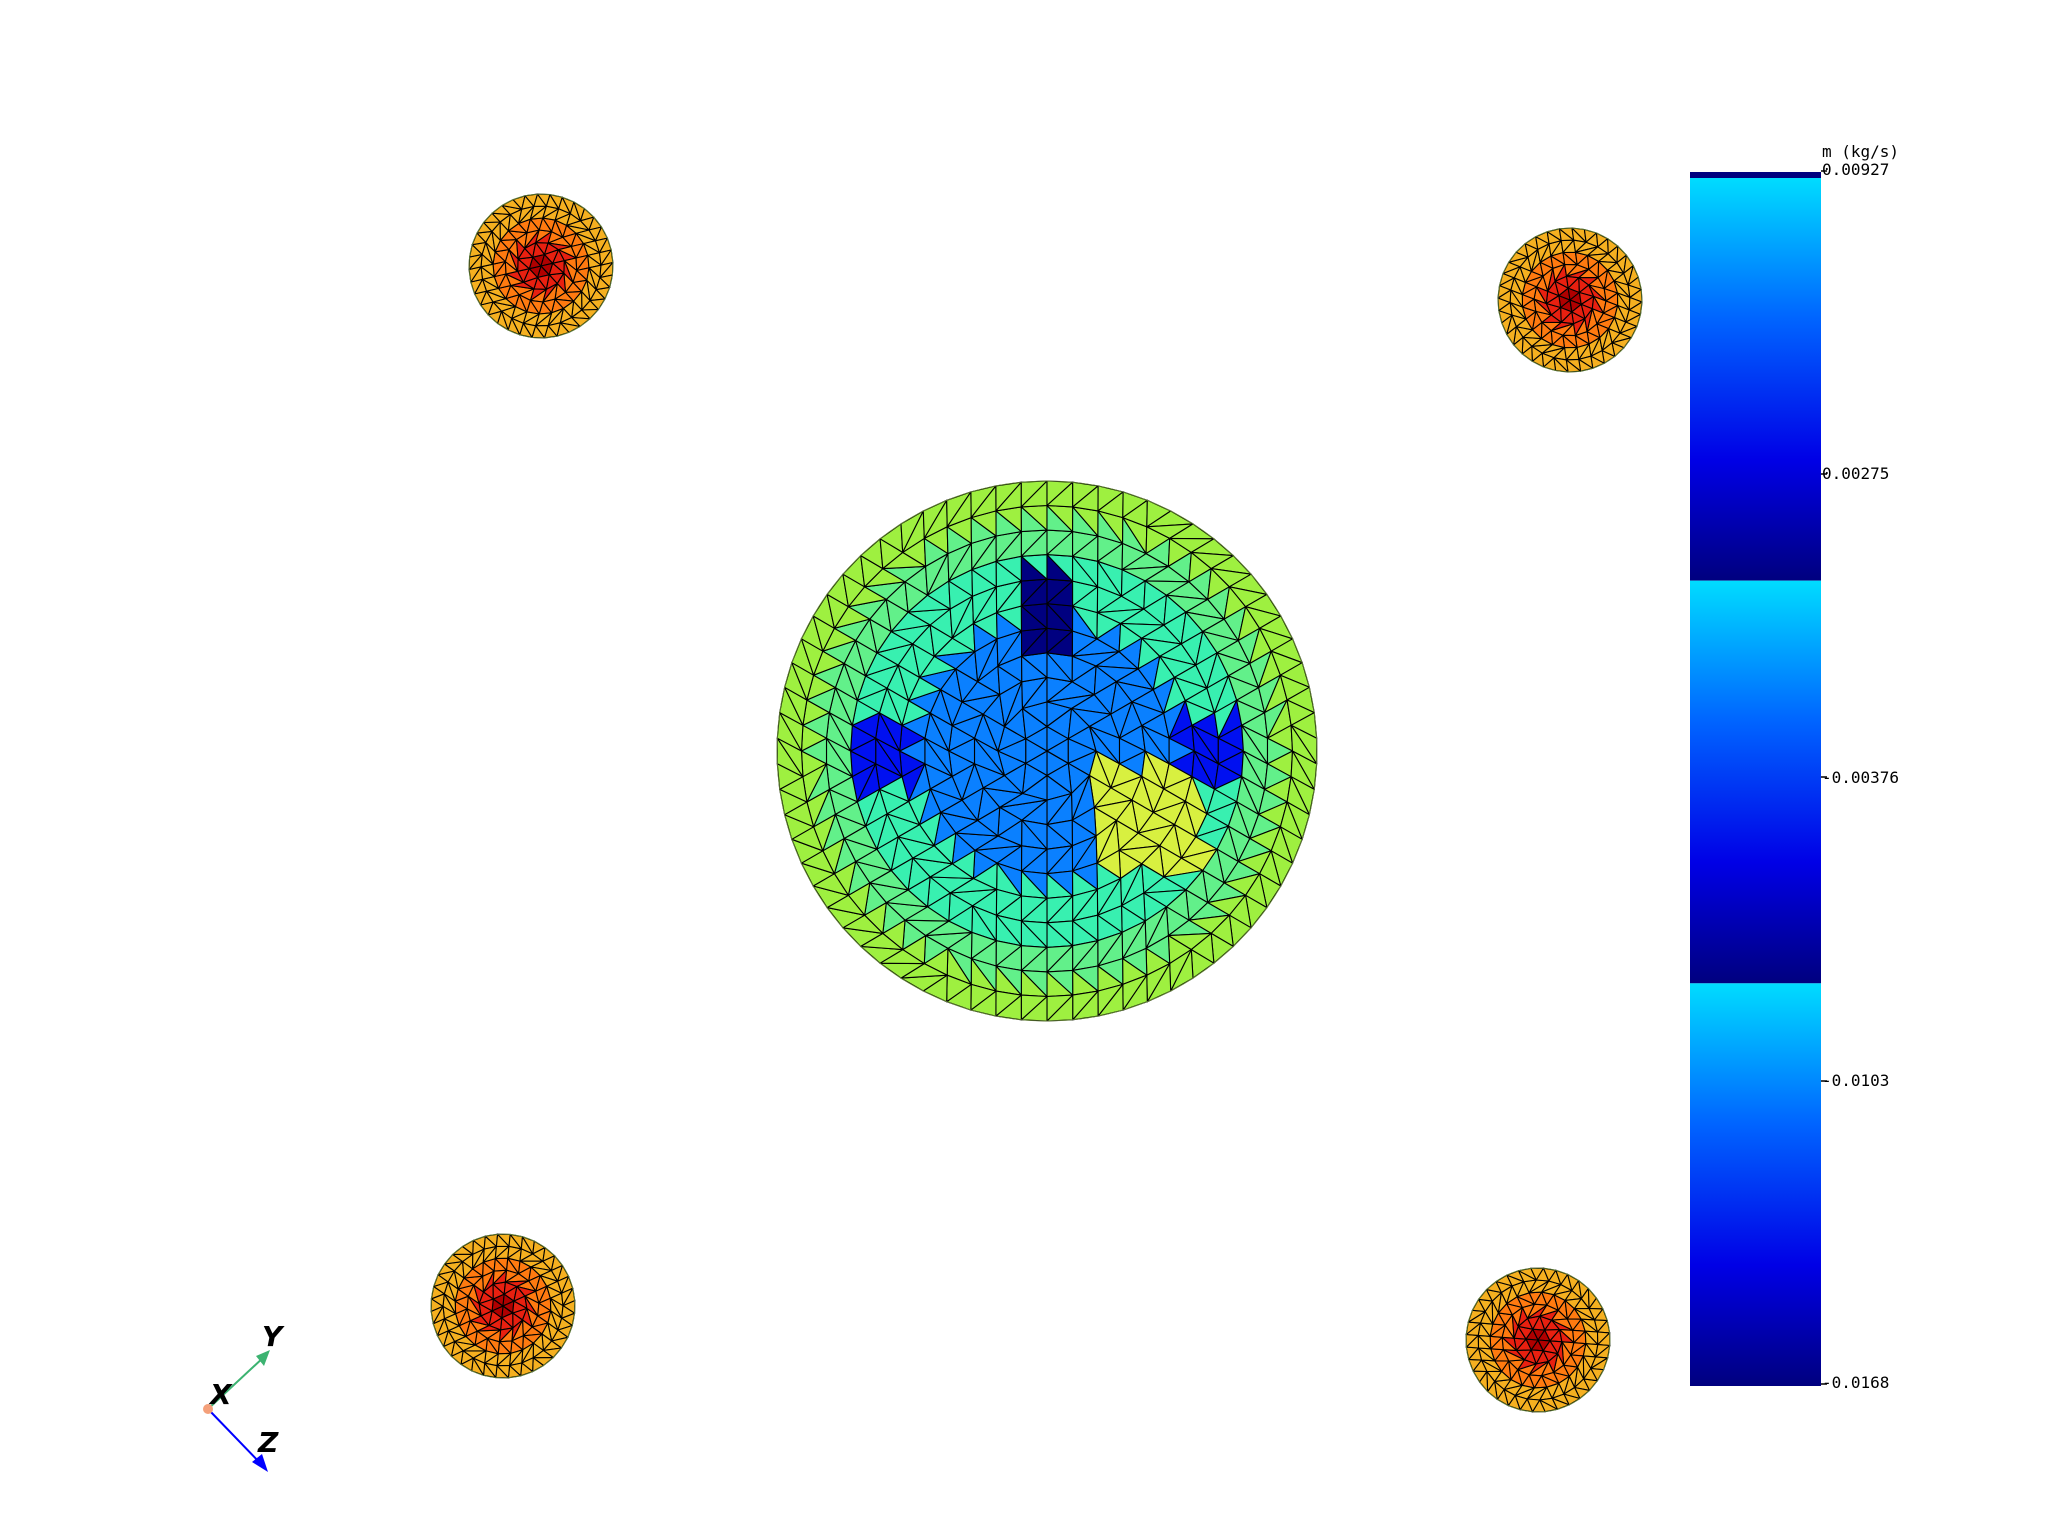 This screenshot has width=2048, height=1540. What do you see at coordinates (268, 1442) in the screenshot?
I see `axis-z-label: Z` at bounding box center [268, 1442].